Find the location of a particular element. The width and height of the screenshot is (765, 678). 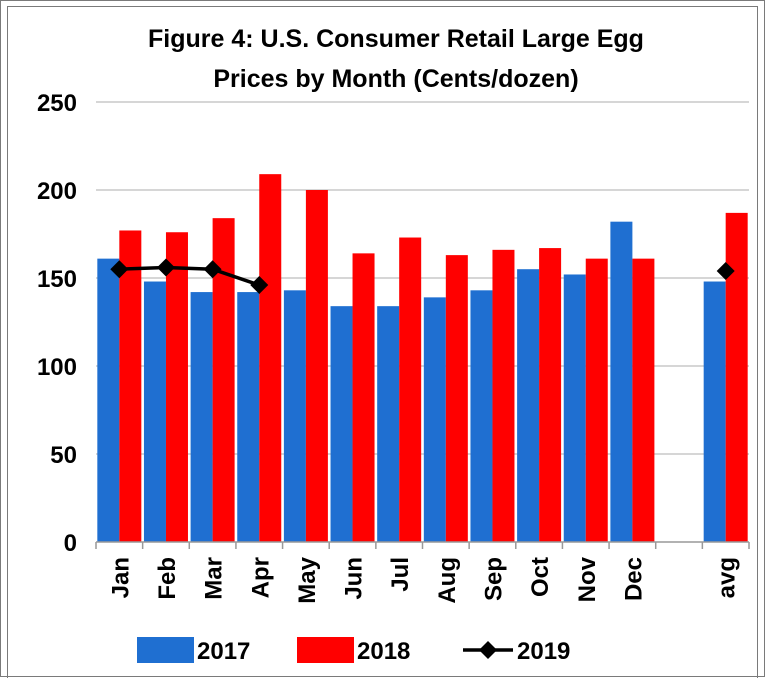

x-tick-label-Sep: Sep is located at coordinates (493, 579).